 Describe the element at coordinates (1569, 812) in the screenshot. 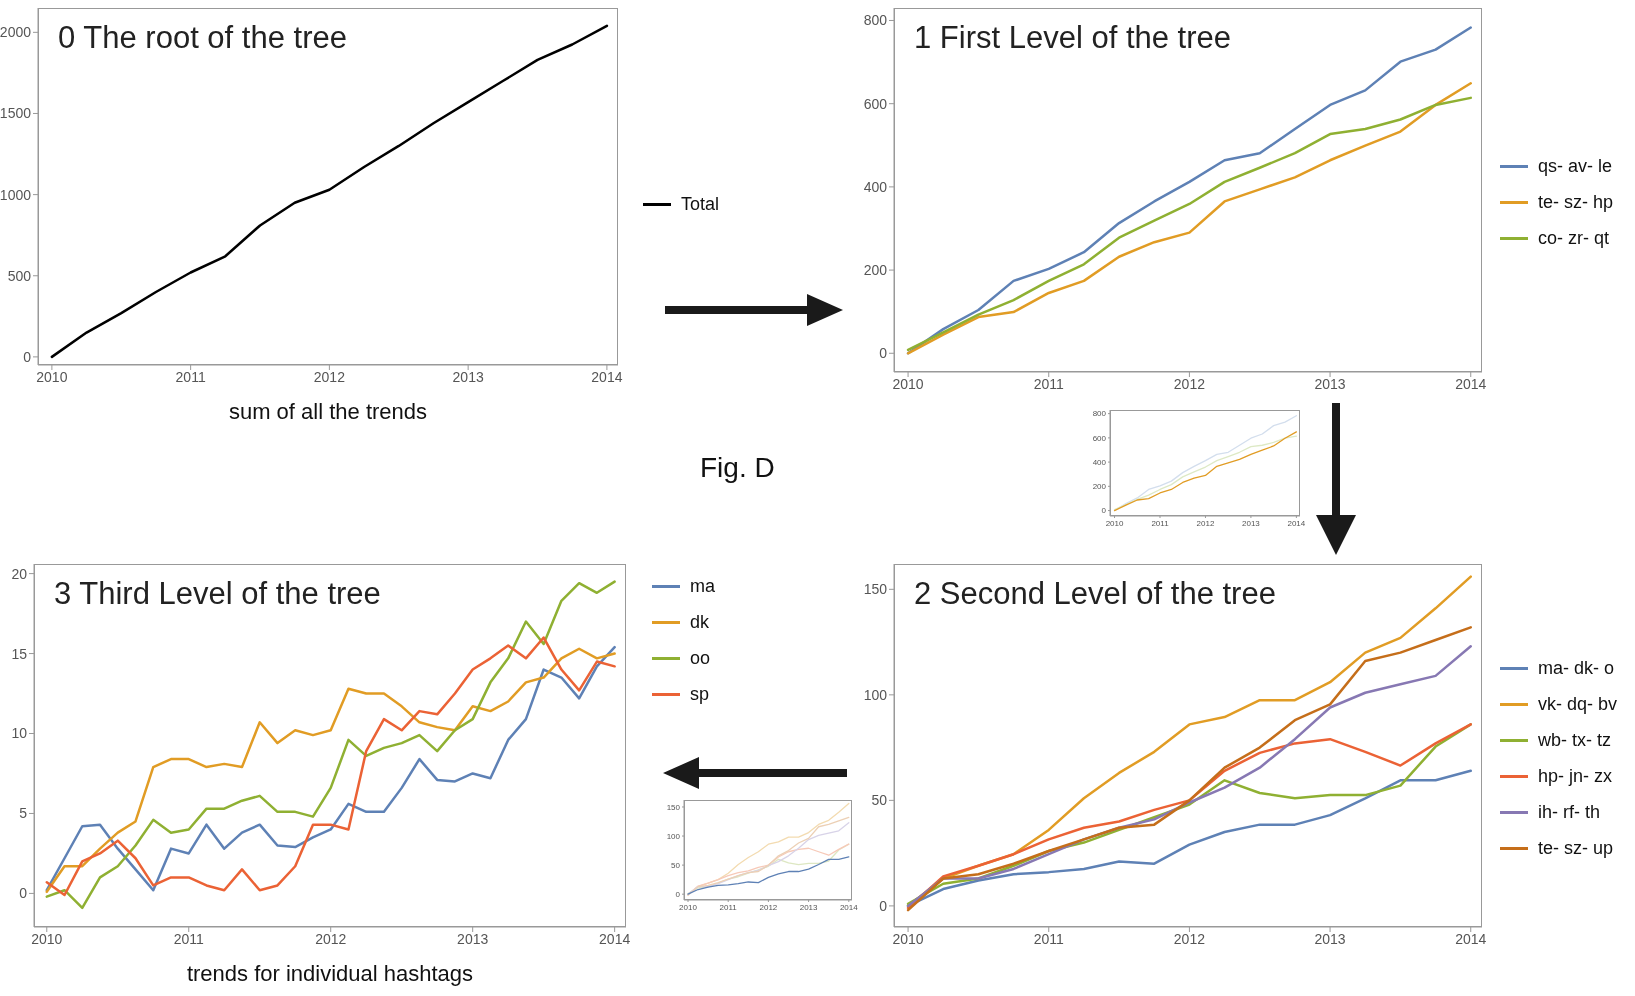

I see `legend-label: ih- rf- th` at that location.